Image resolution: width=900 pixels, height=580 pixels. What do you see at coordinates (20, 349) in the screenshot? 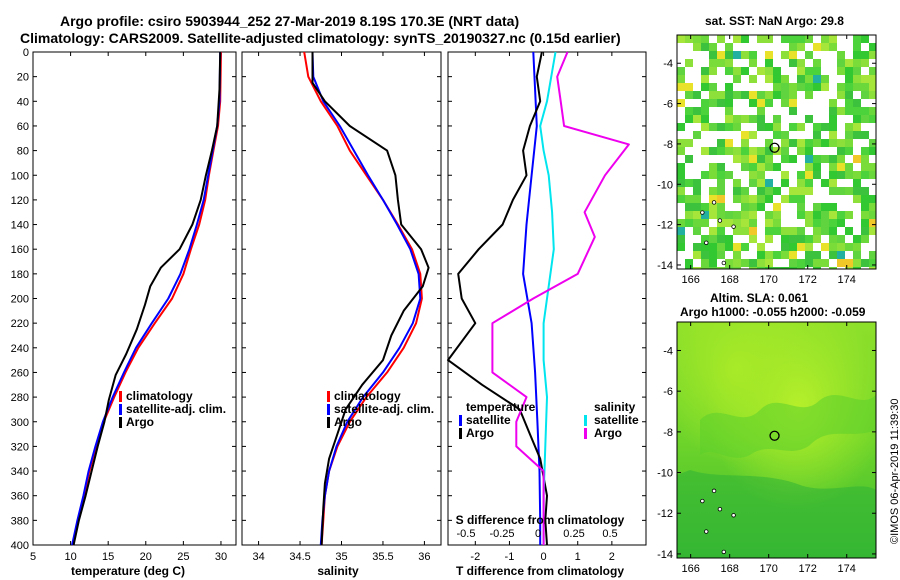
I see `y-tick-label: 240` at bounding box center [20, 349].